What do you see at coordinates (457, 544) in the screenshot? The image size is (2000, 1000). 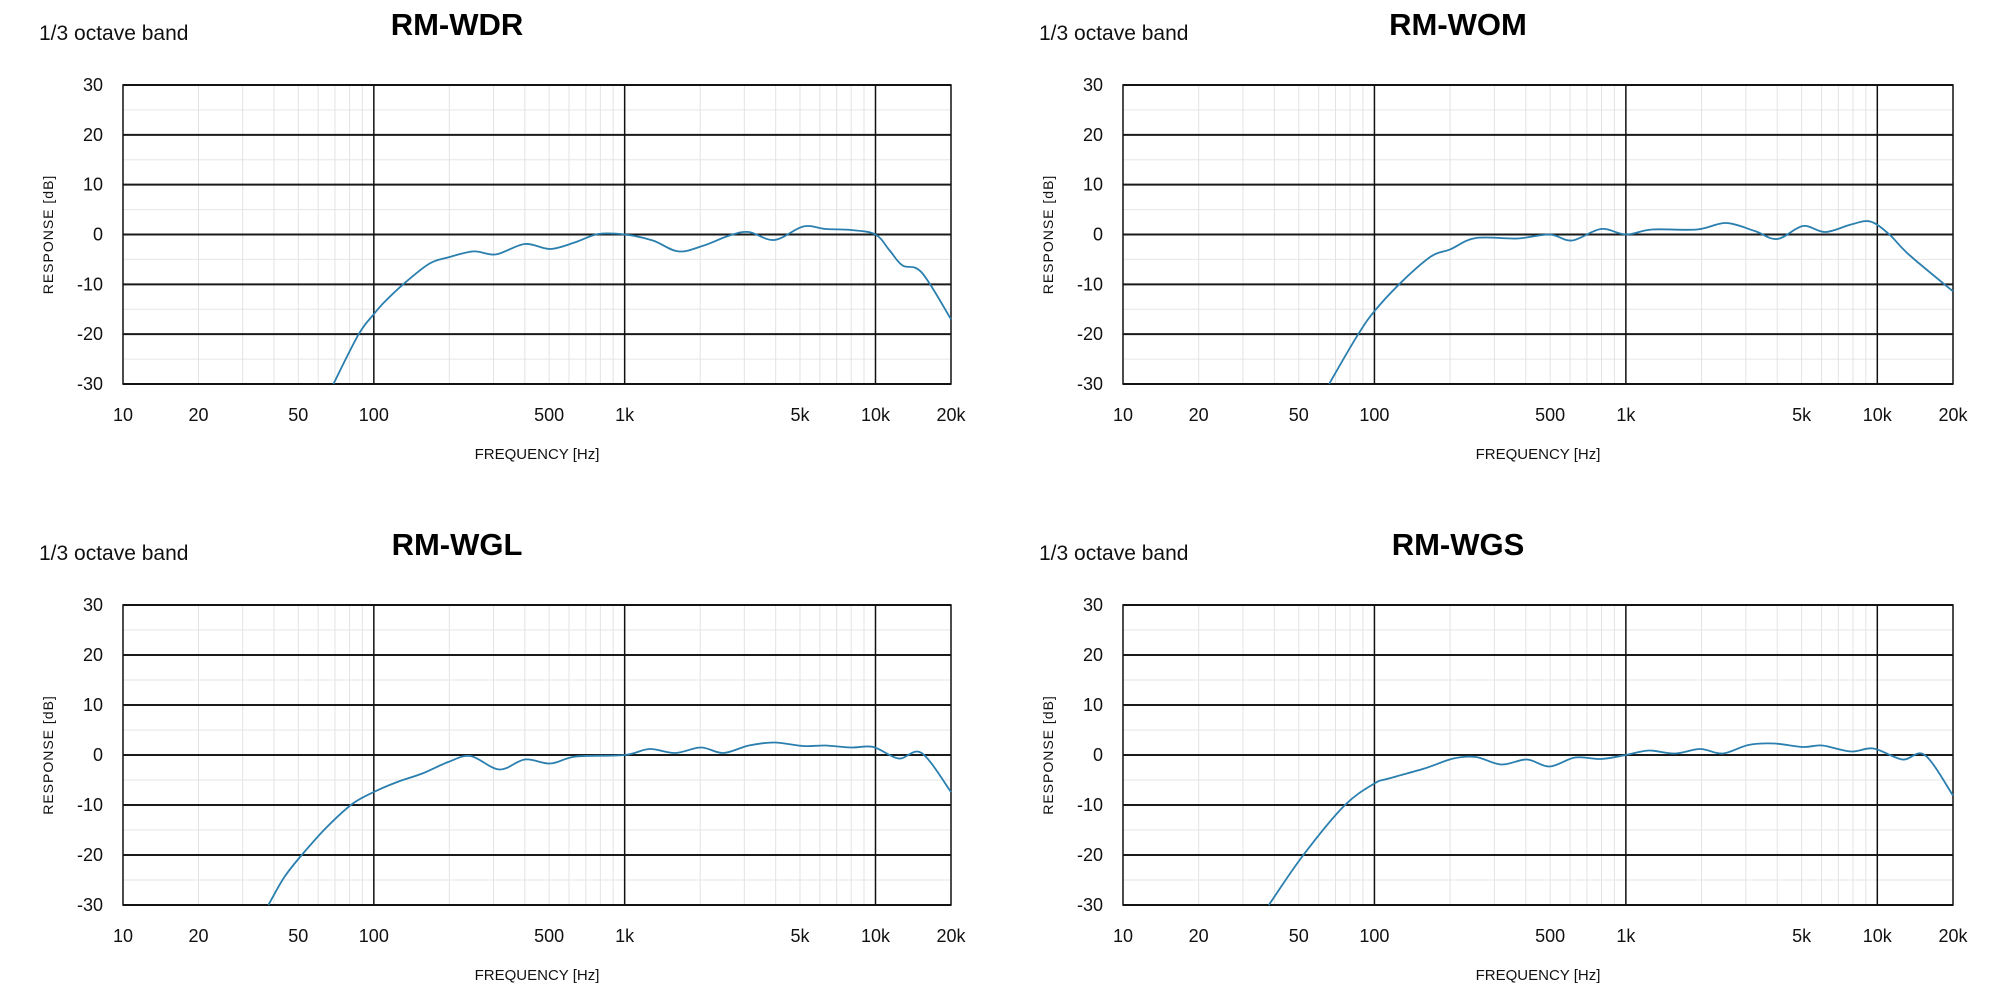 I see `chart-title: RM-WGL` at bounding box center [457, 544].